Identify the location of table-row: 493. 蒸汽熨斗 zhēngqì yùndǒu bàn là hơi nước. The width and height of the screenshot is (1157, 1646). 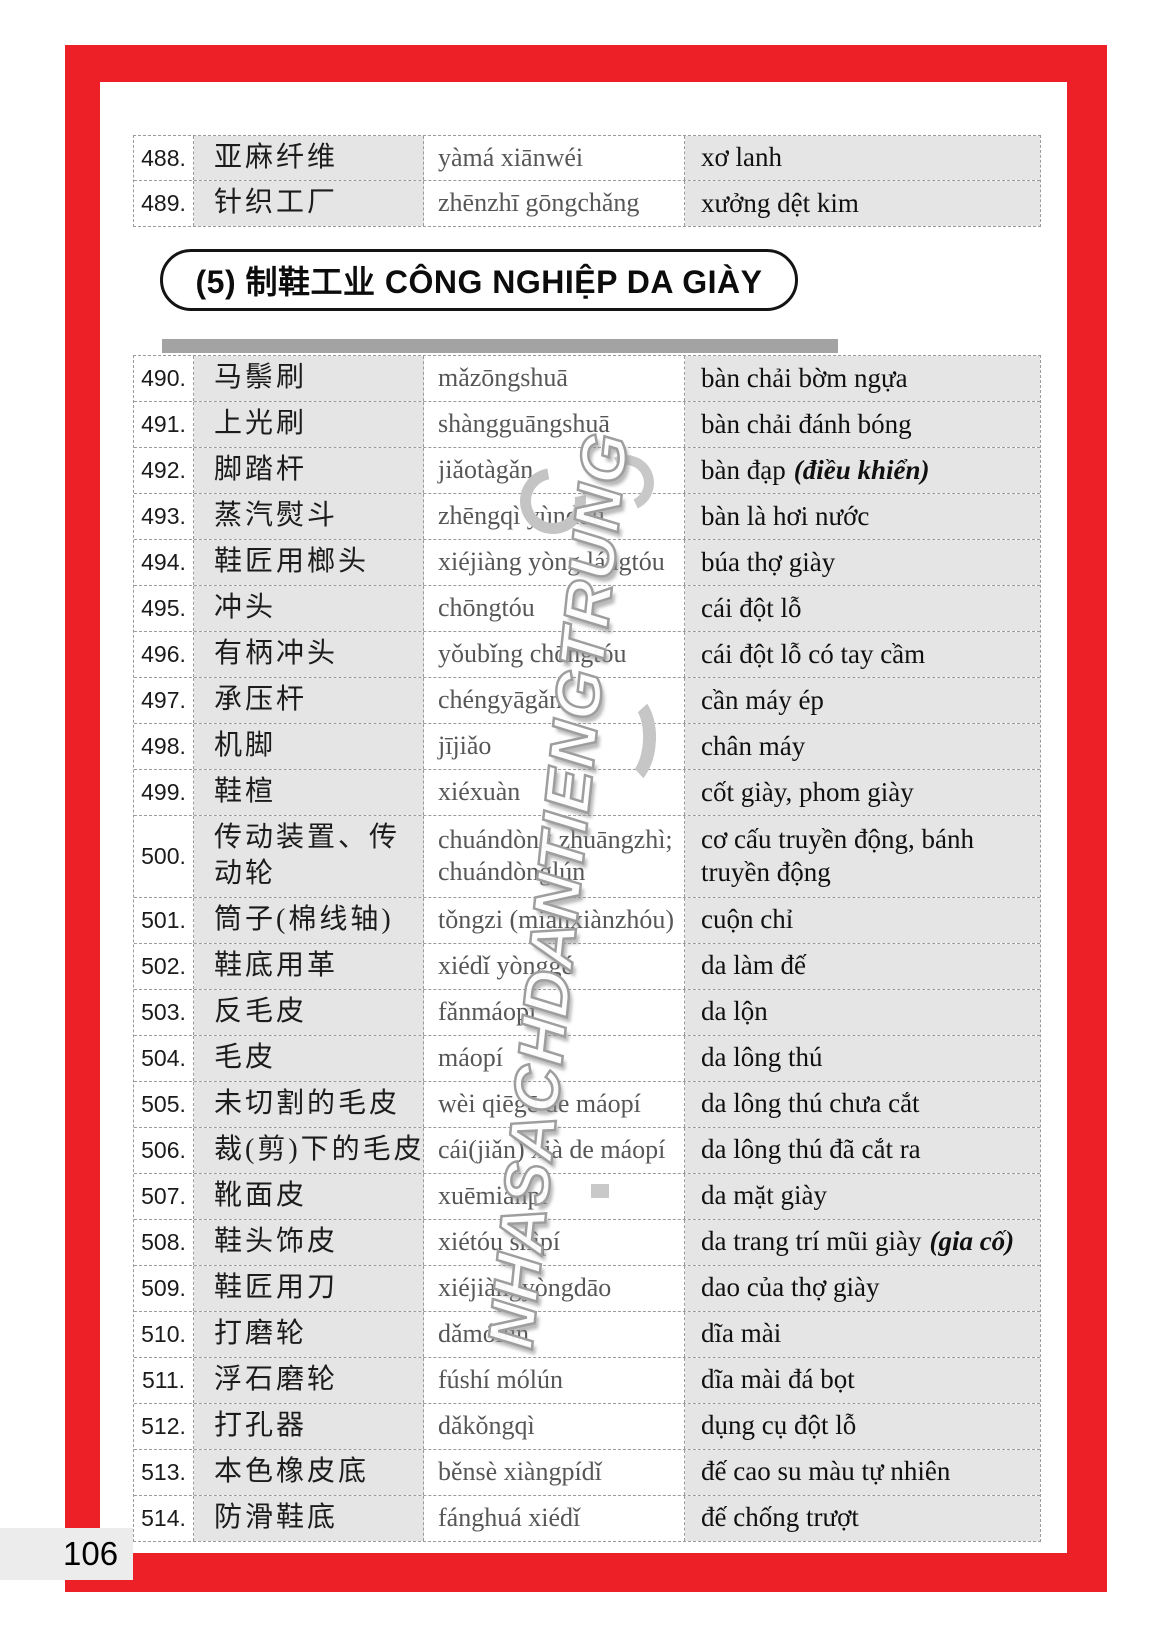
(587, 517).